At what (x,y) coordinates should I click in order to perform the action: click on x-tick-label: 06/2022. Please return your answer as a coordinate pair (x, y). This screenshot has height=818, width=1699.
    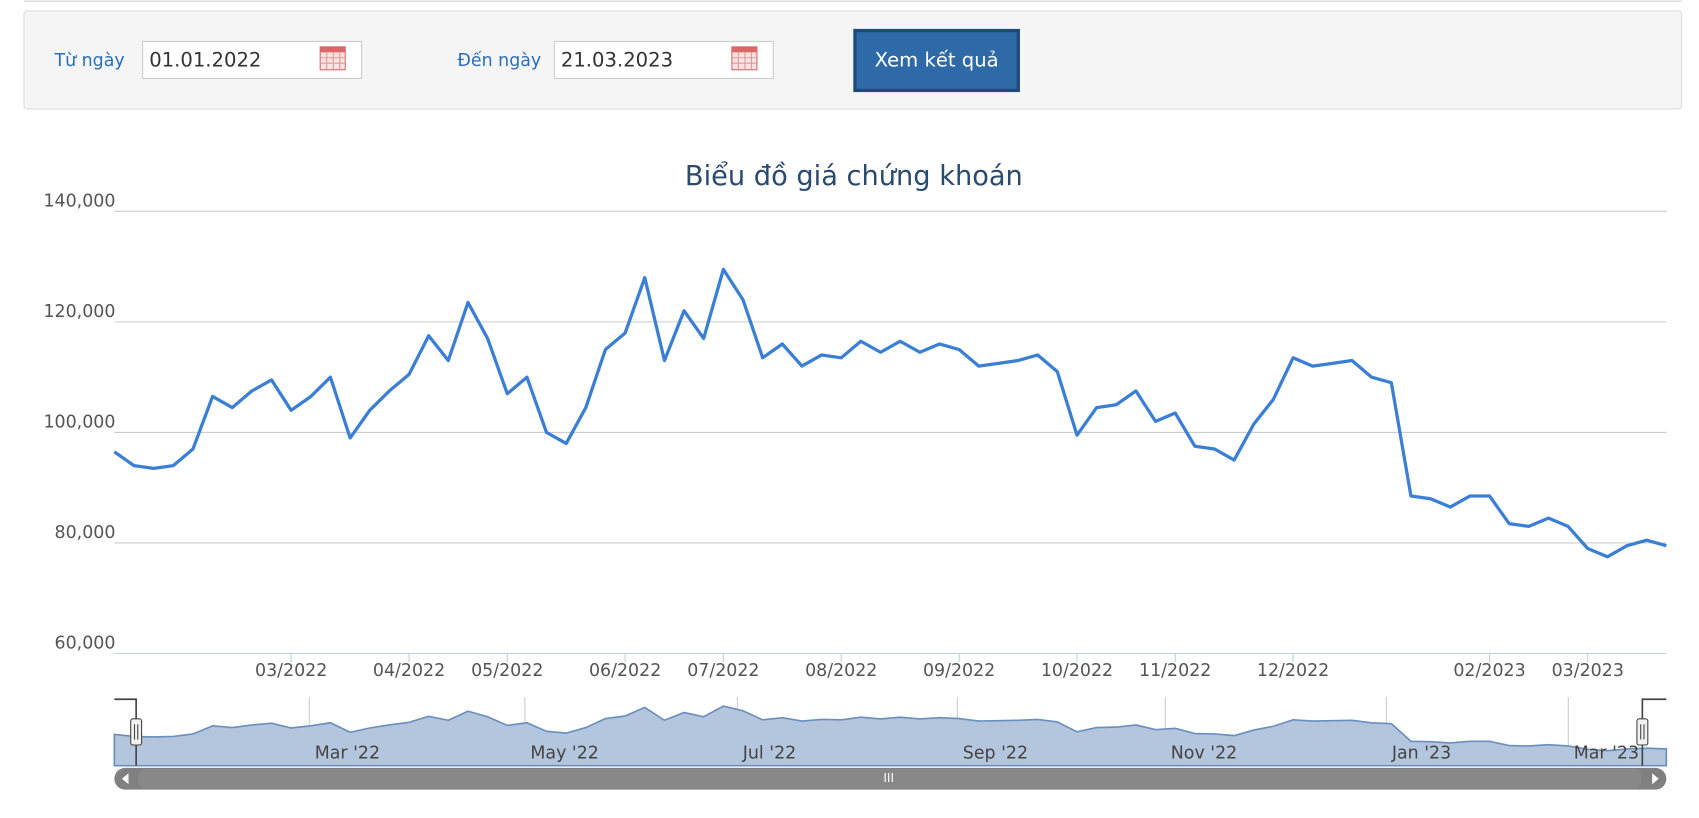
    Looking at the image, I should click on (625, 671).